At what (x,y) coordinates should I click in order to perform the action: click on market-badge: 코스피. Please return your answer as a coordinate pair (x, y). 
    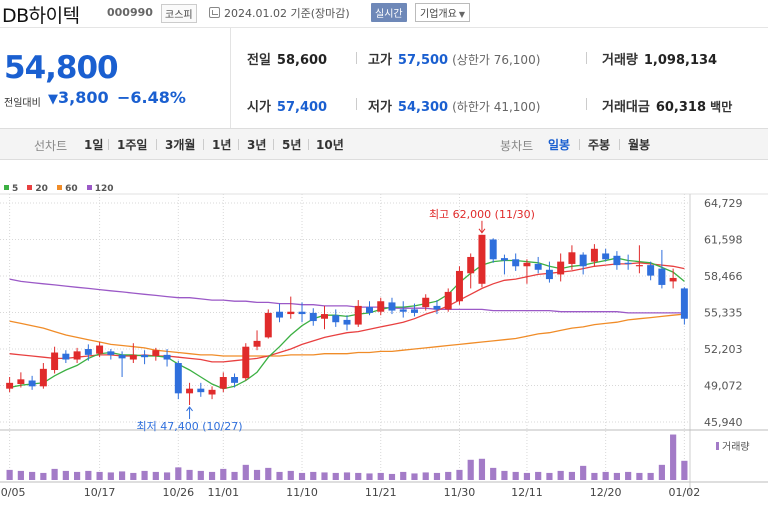
    Looking at the image, I should click on (179, 13).